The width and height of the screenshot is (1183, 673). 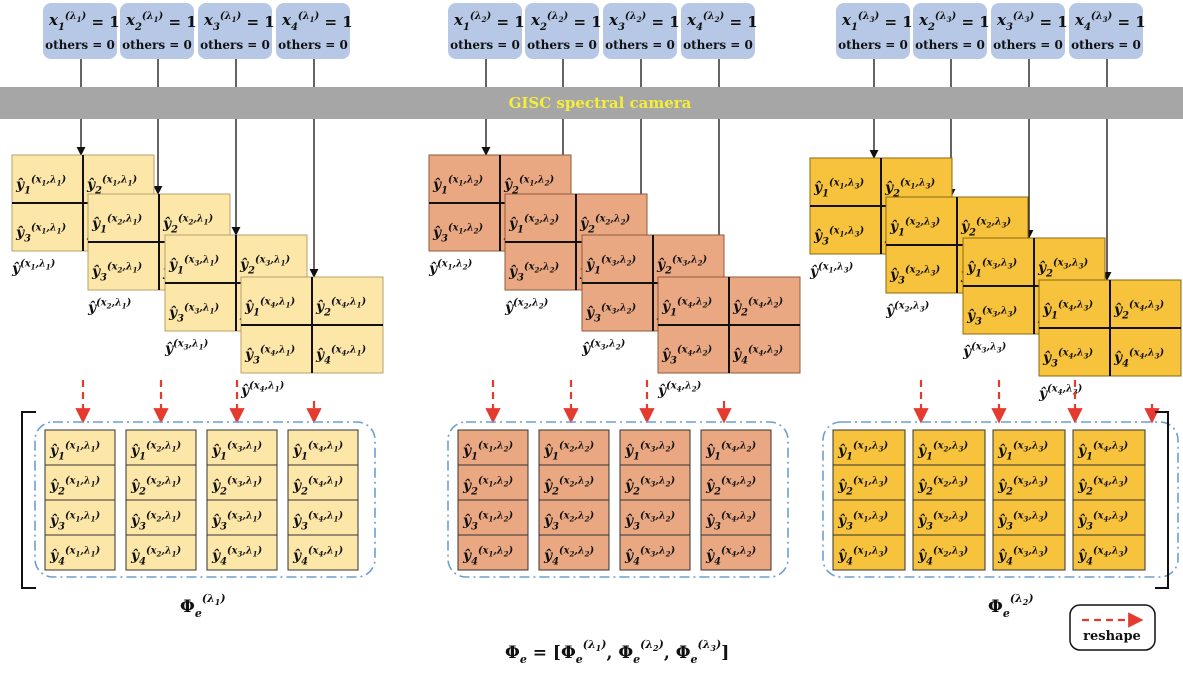 I want to click on tile-caption: ŷ(x1,λ1), so click(x=33, y=268).